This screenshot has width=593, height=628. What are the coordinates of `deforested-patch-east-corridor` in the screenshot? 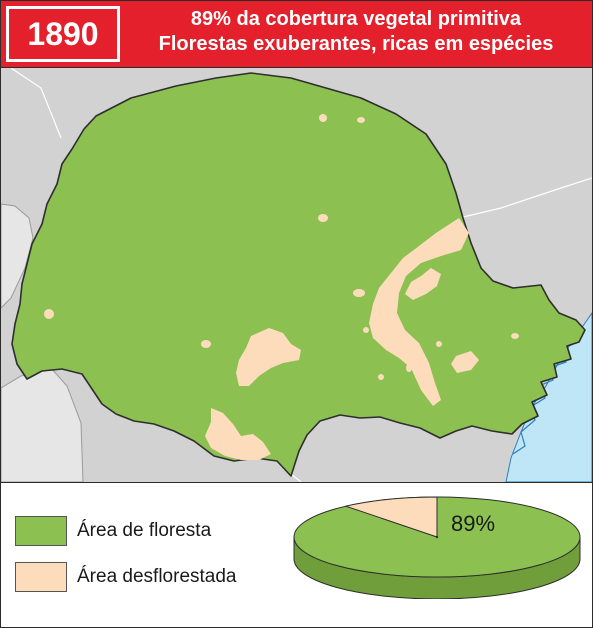 It's located at (419, 312).